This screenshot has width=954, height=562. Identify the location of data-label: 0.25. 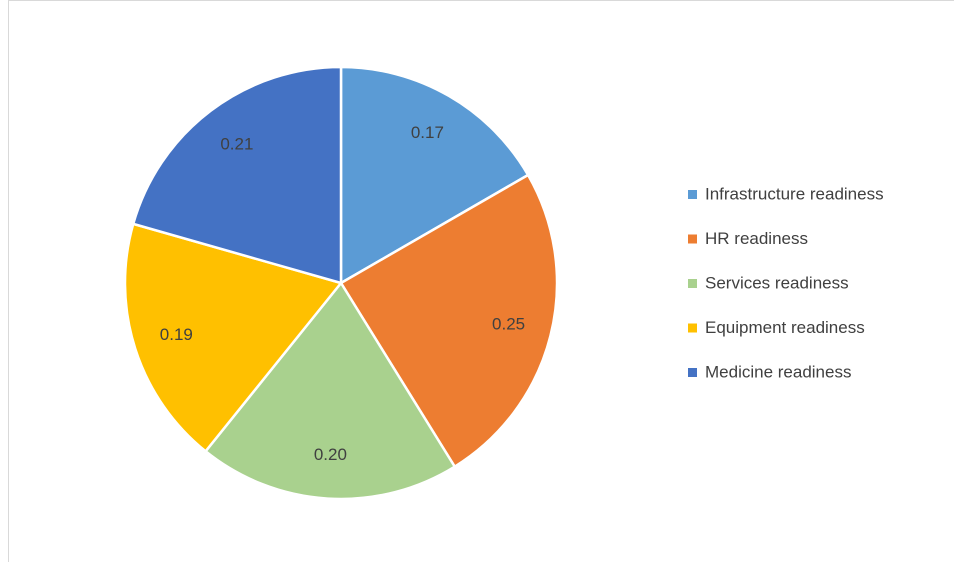
(508, 324).